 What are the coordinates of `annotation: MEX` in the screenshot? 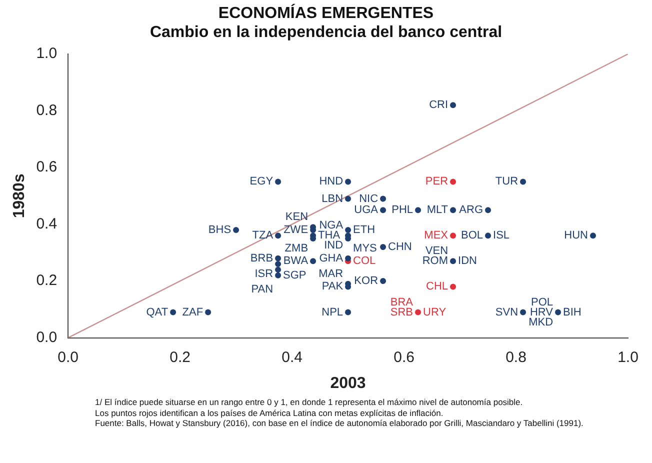 It's located at (436, 236).